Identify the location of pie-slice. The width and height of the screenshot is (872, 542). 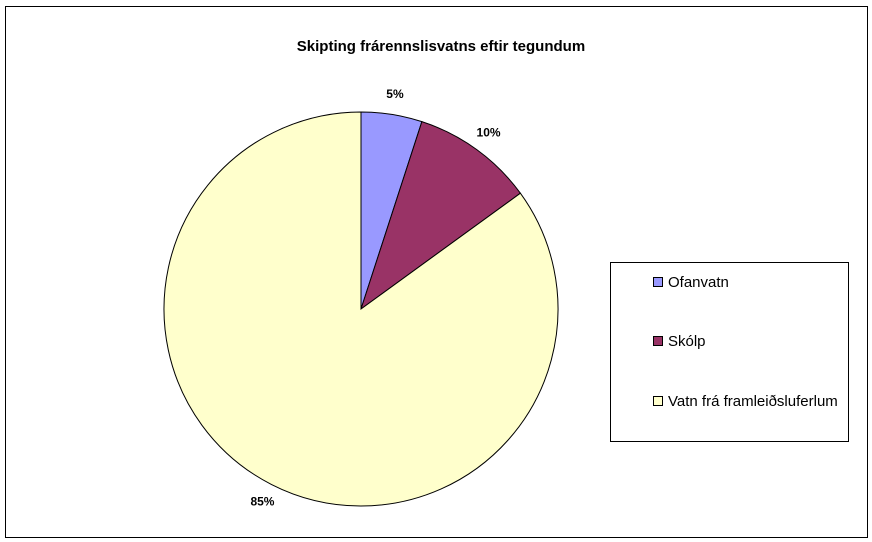
(441, 216).